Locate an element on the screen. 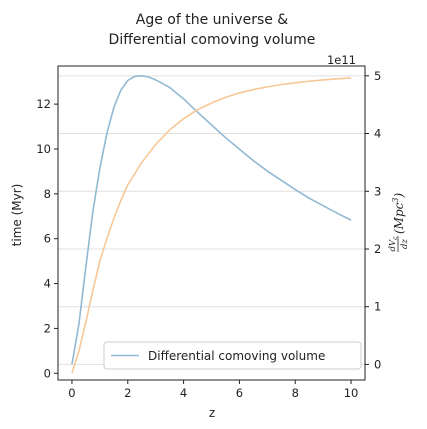 This screenshot has width=427, height=429. legend: Differential comoving volume is located at coordinates (232, 355).